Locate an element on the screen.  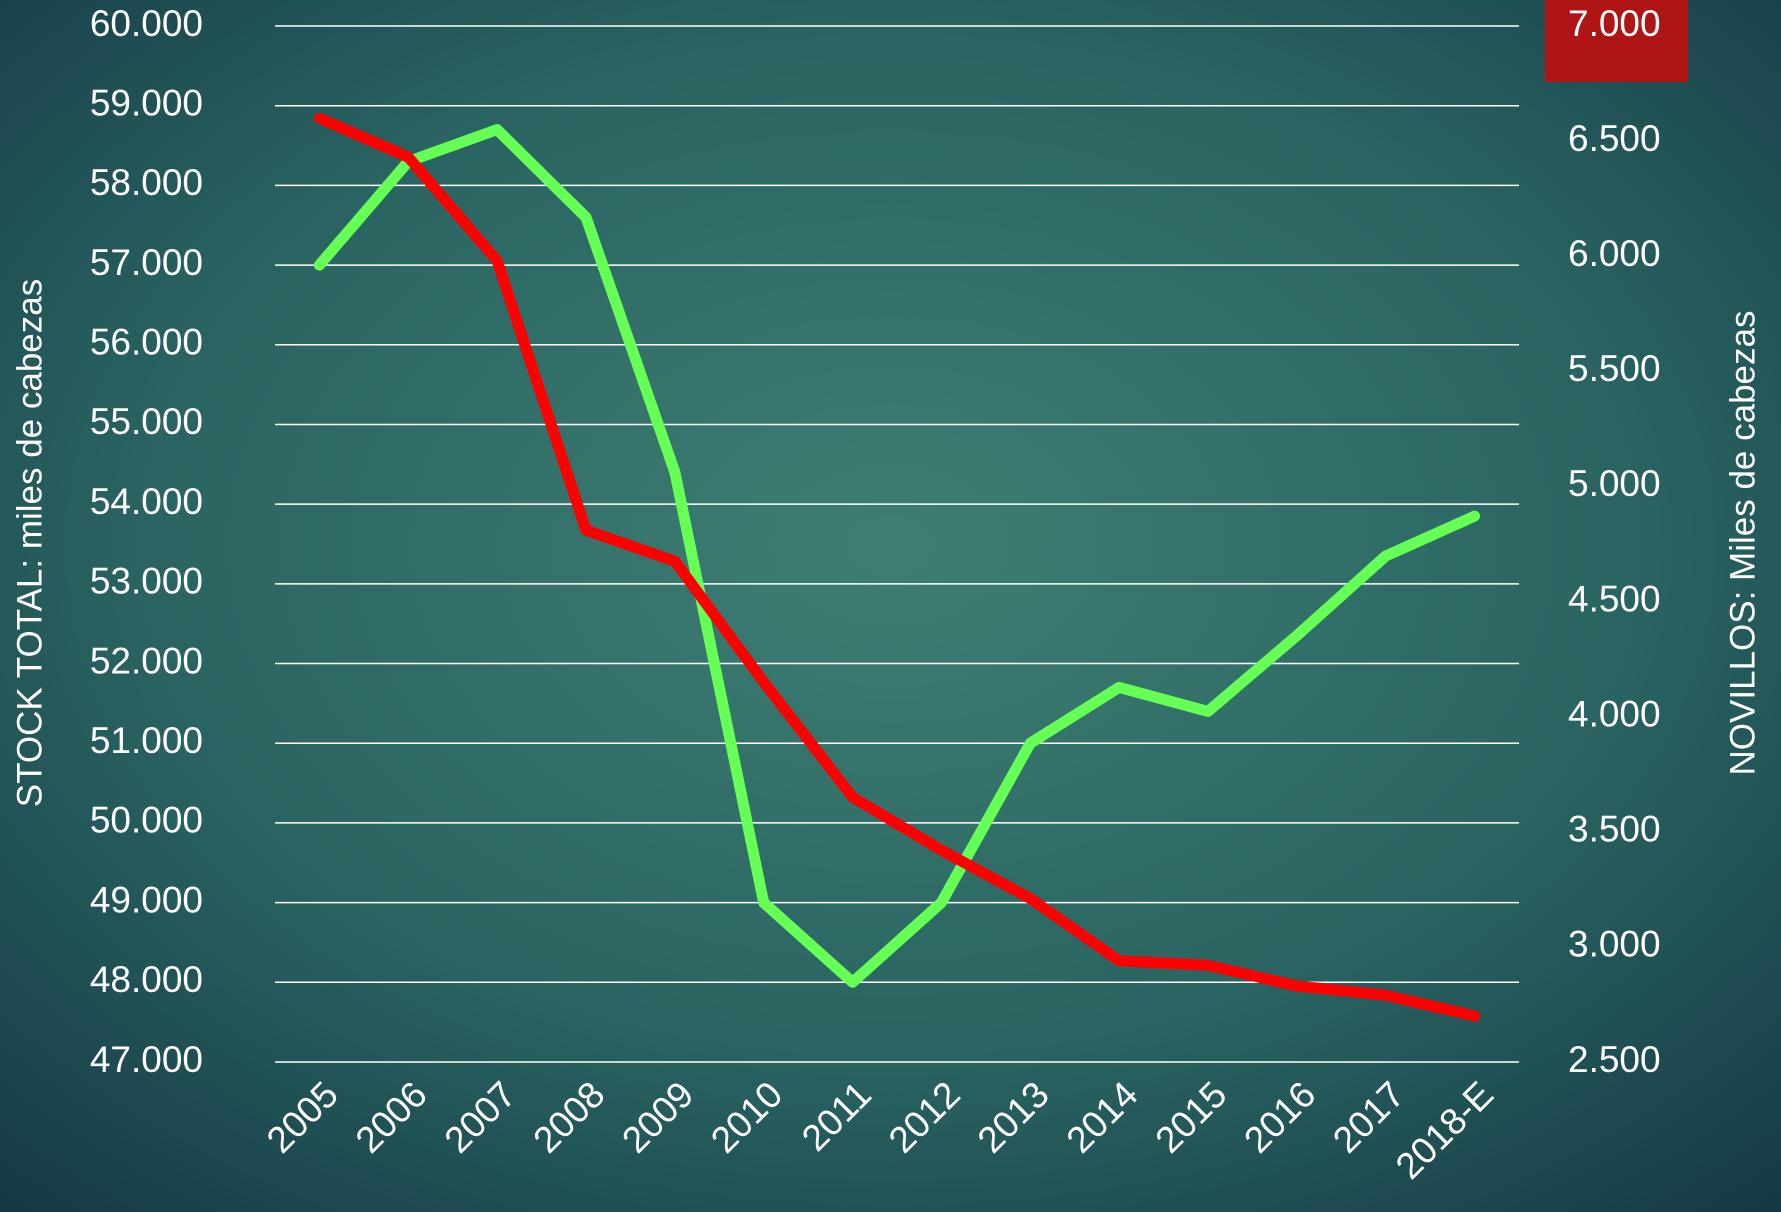
y2-tick-label: 7.000 is located at coordinates (1614, 23).